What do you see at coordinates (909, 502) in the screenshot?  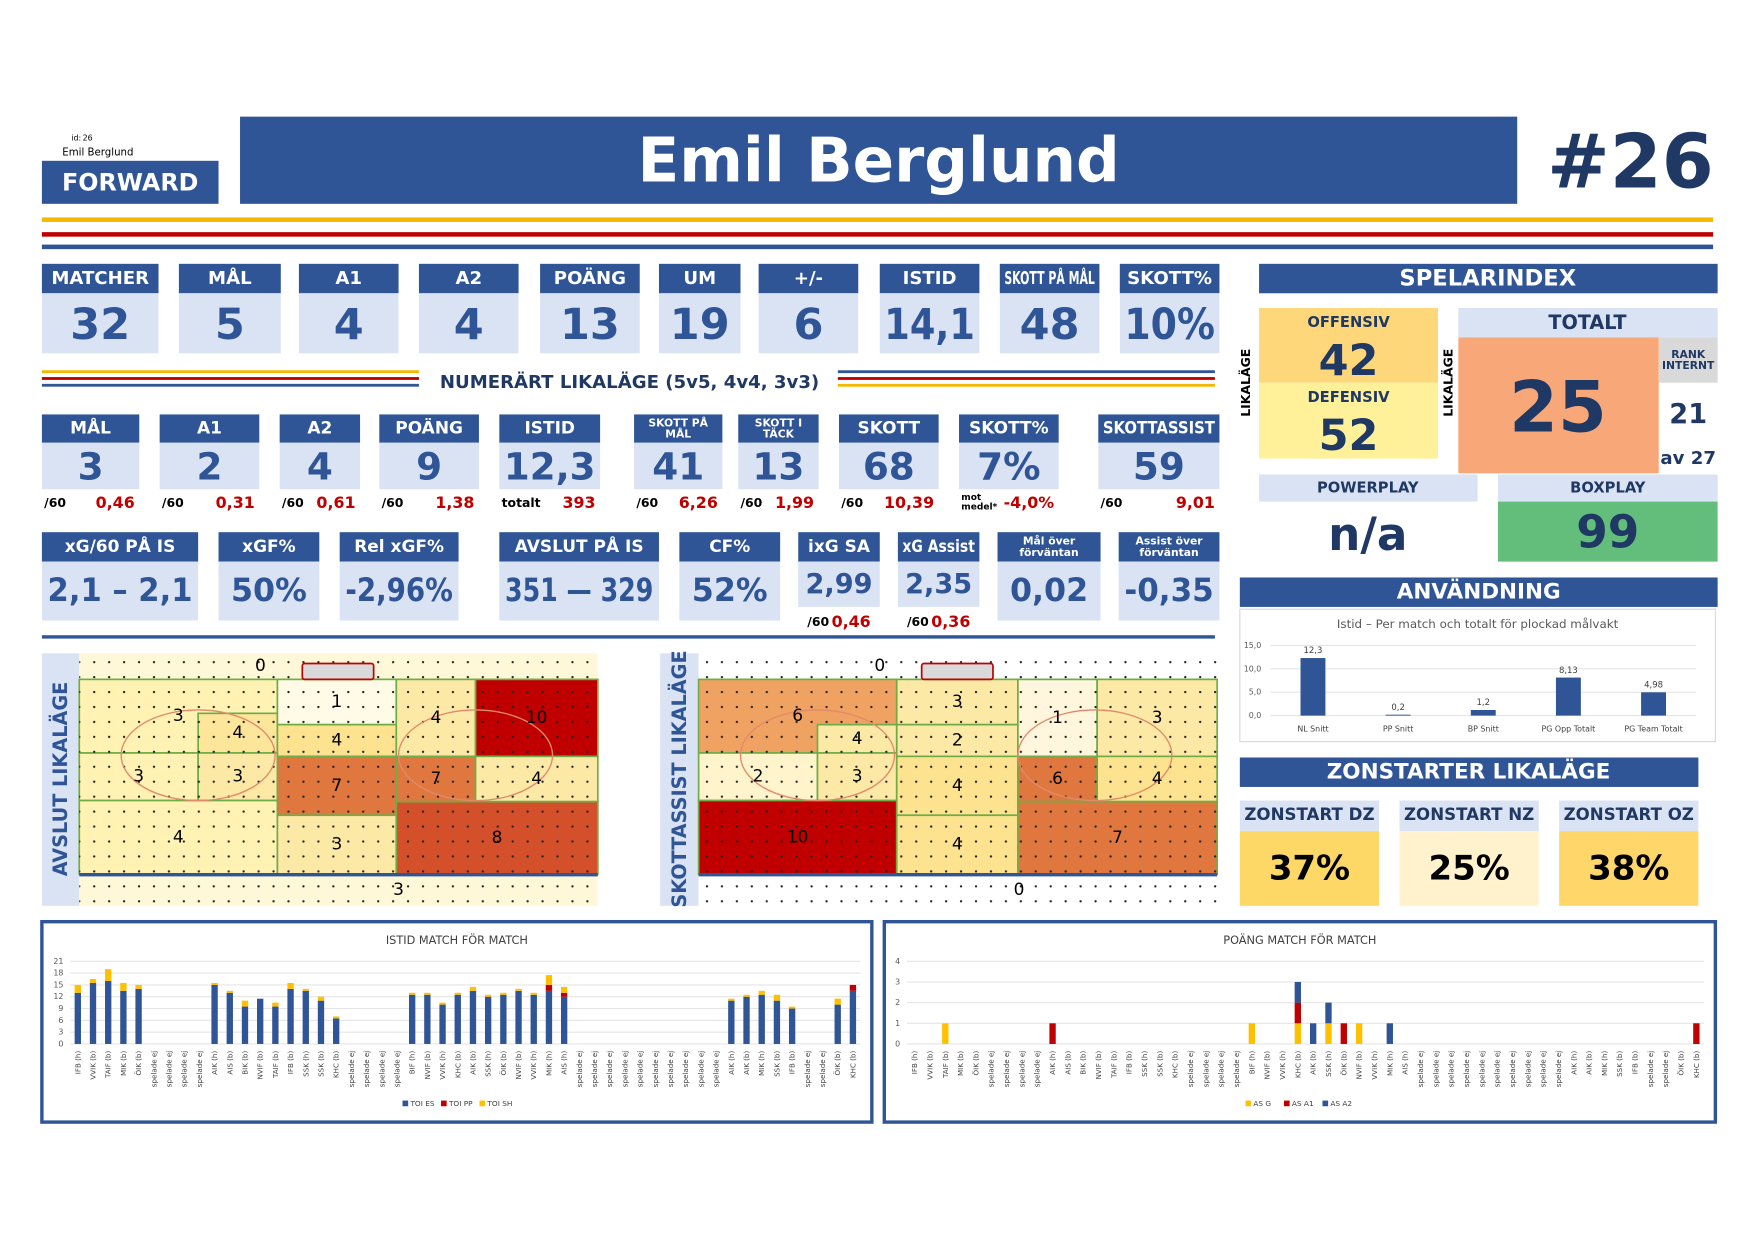 I see `stat-sub-value: 10,39` at bounding box center [909, 502].